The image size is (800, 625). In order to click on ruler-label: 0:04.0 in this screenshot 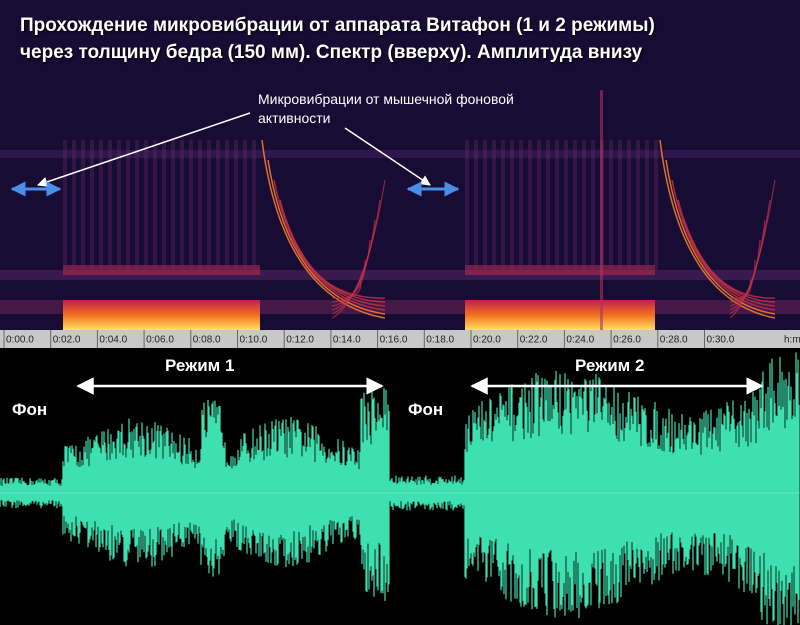, I will do `click(113, 340)`.